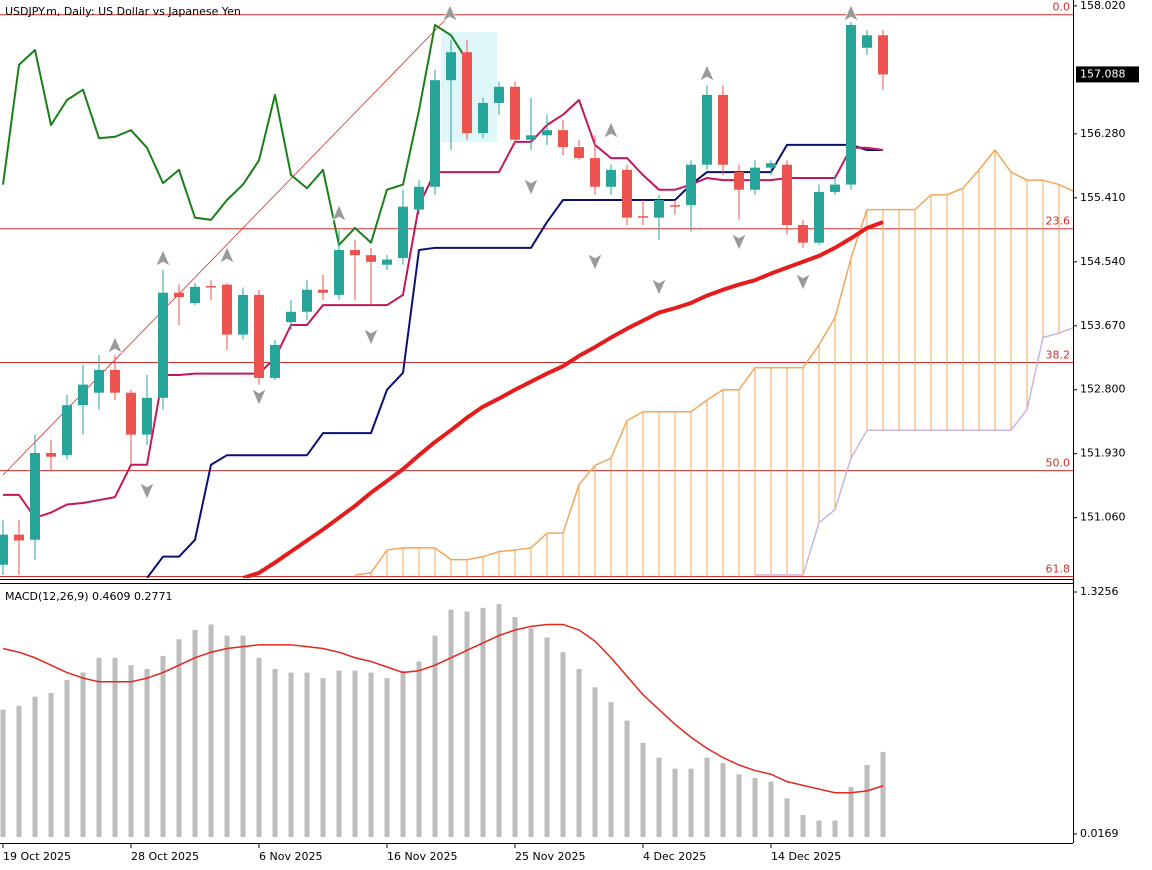  What do you see at coordinates (1058, 463) in the screenshot?
I see `fib-label: 50.0` at bounding box center [1058, 463].